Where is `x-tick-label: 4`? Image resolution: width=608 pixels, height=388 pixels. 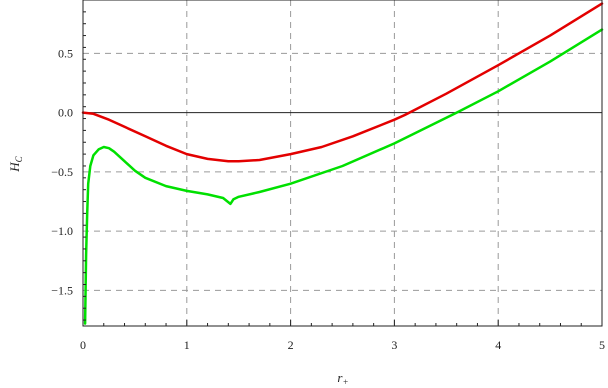 x-tick-label: 4 is located at coordinates (498, 345).